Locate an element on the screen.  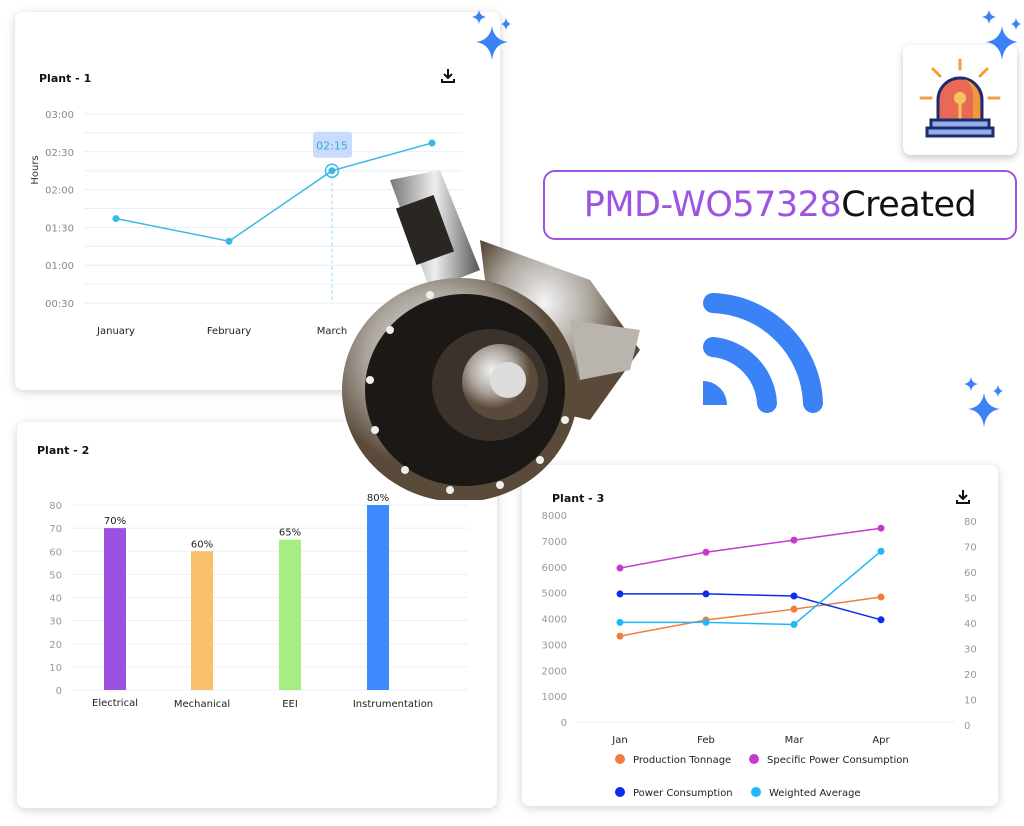
work-order-id: PMD-WO57328 is located at coordinates (712, 205).